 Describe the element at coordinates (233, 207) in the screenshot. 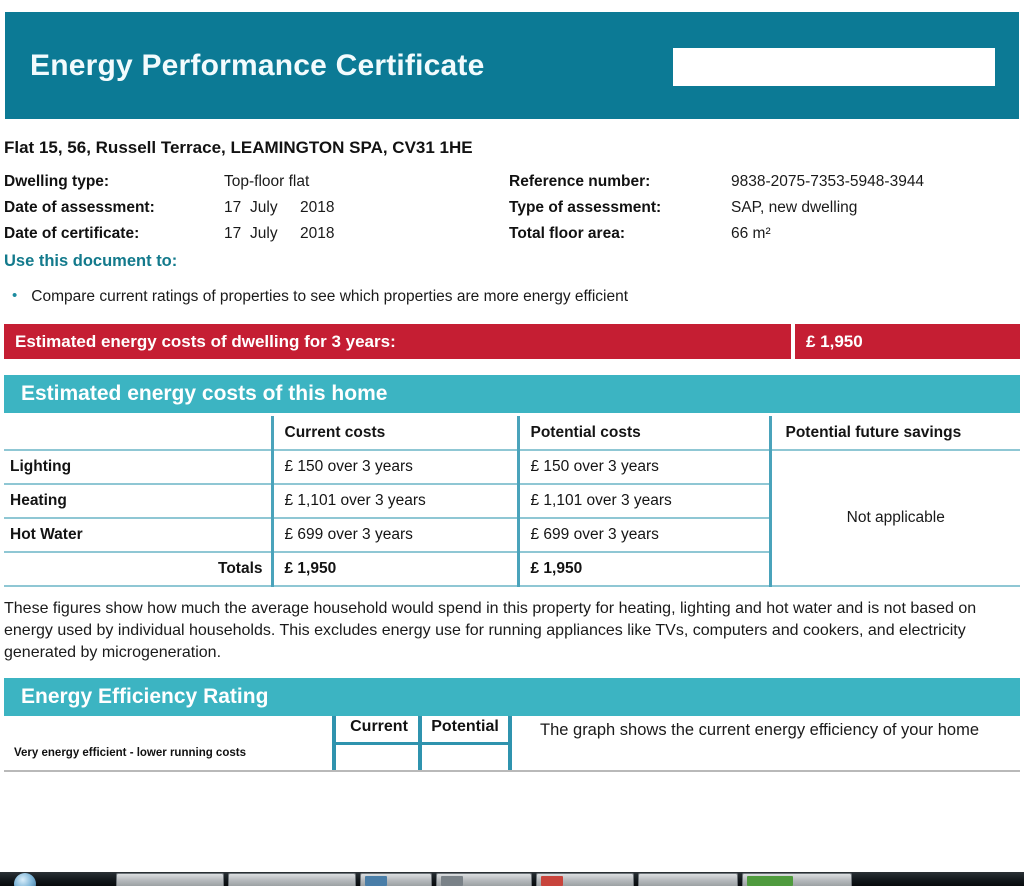

I see `assessment-day: 17` at that location.